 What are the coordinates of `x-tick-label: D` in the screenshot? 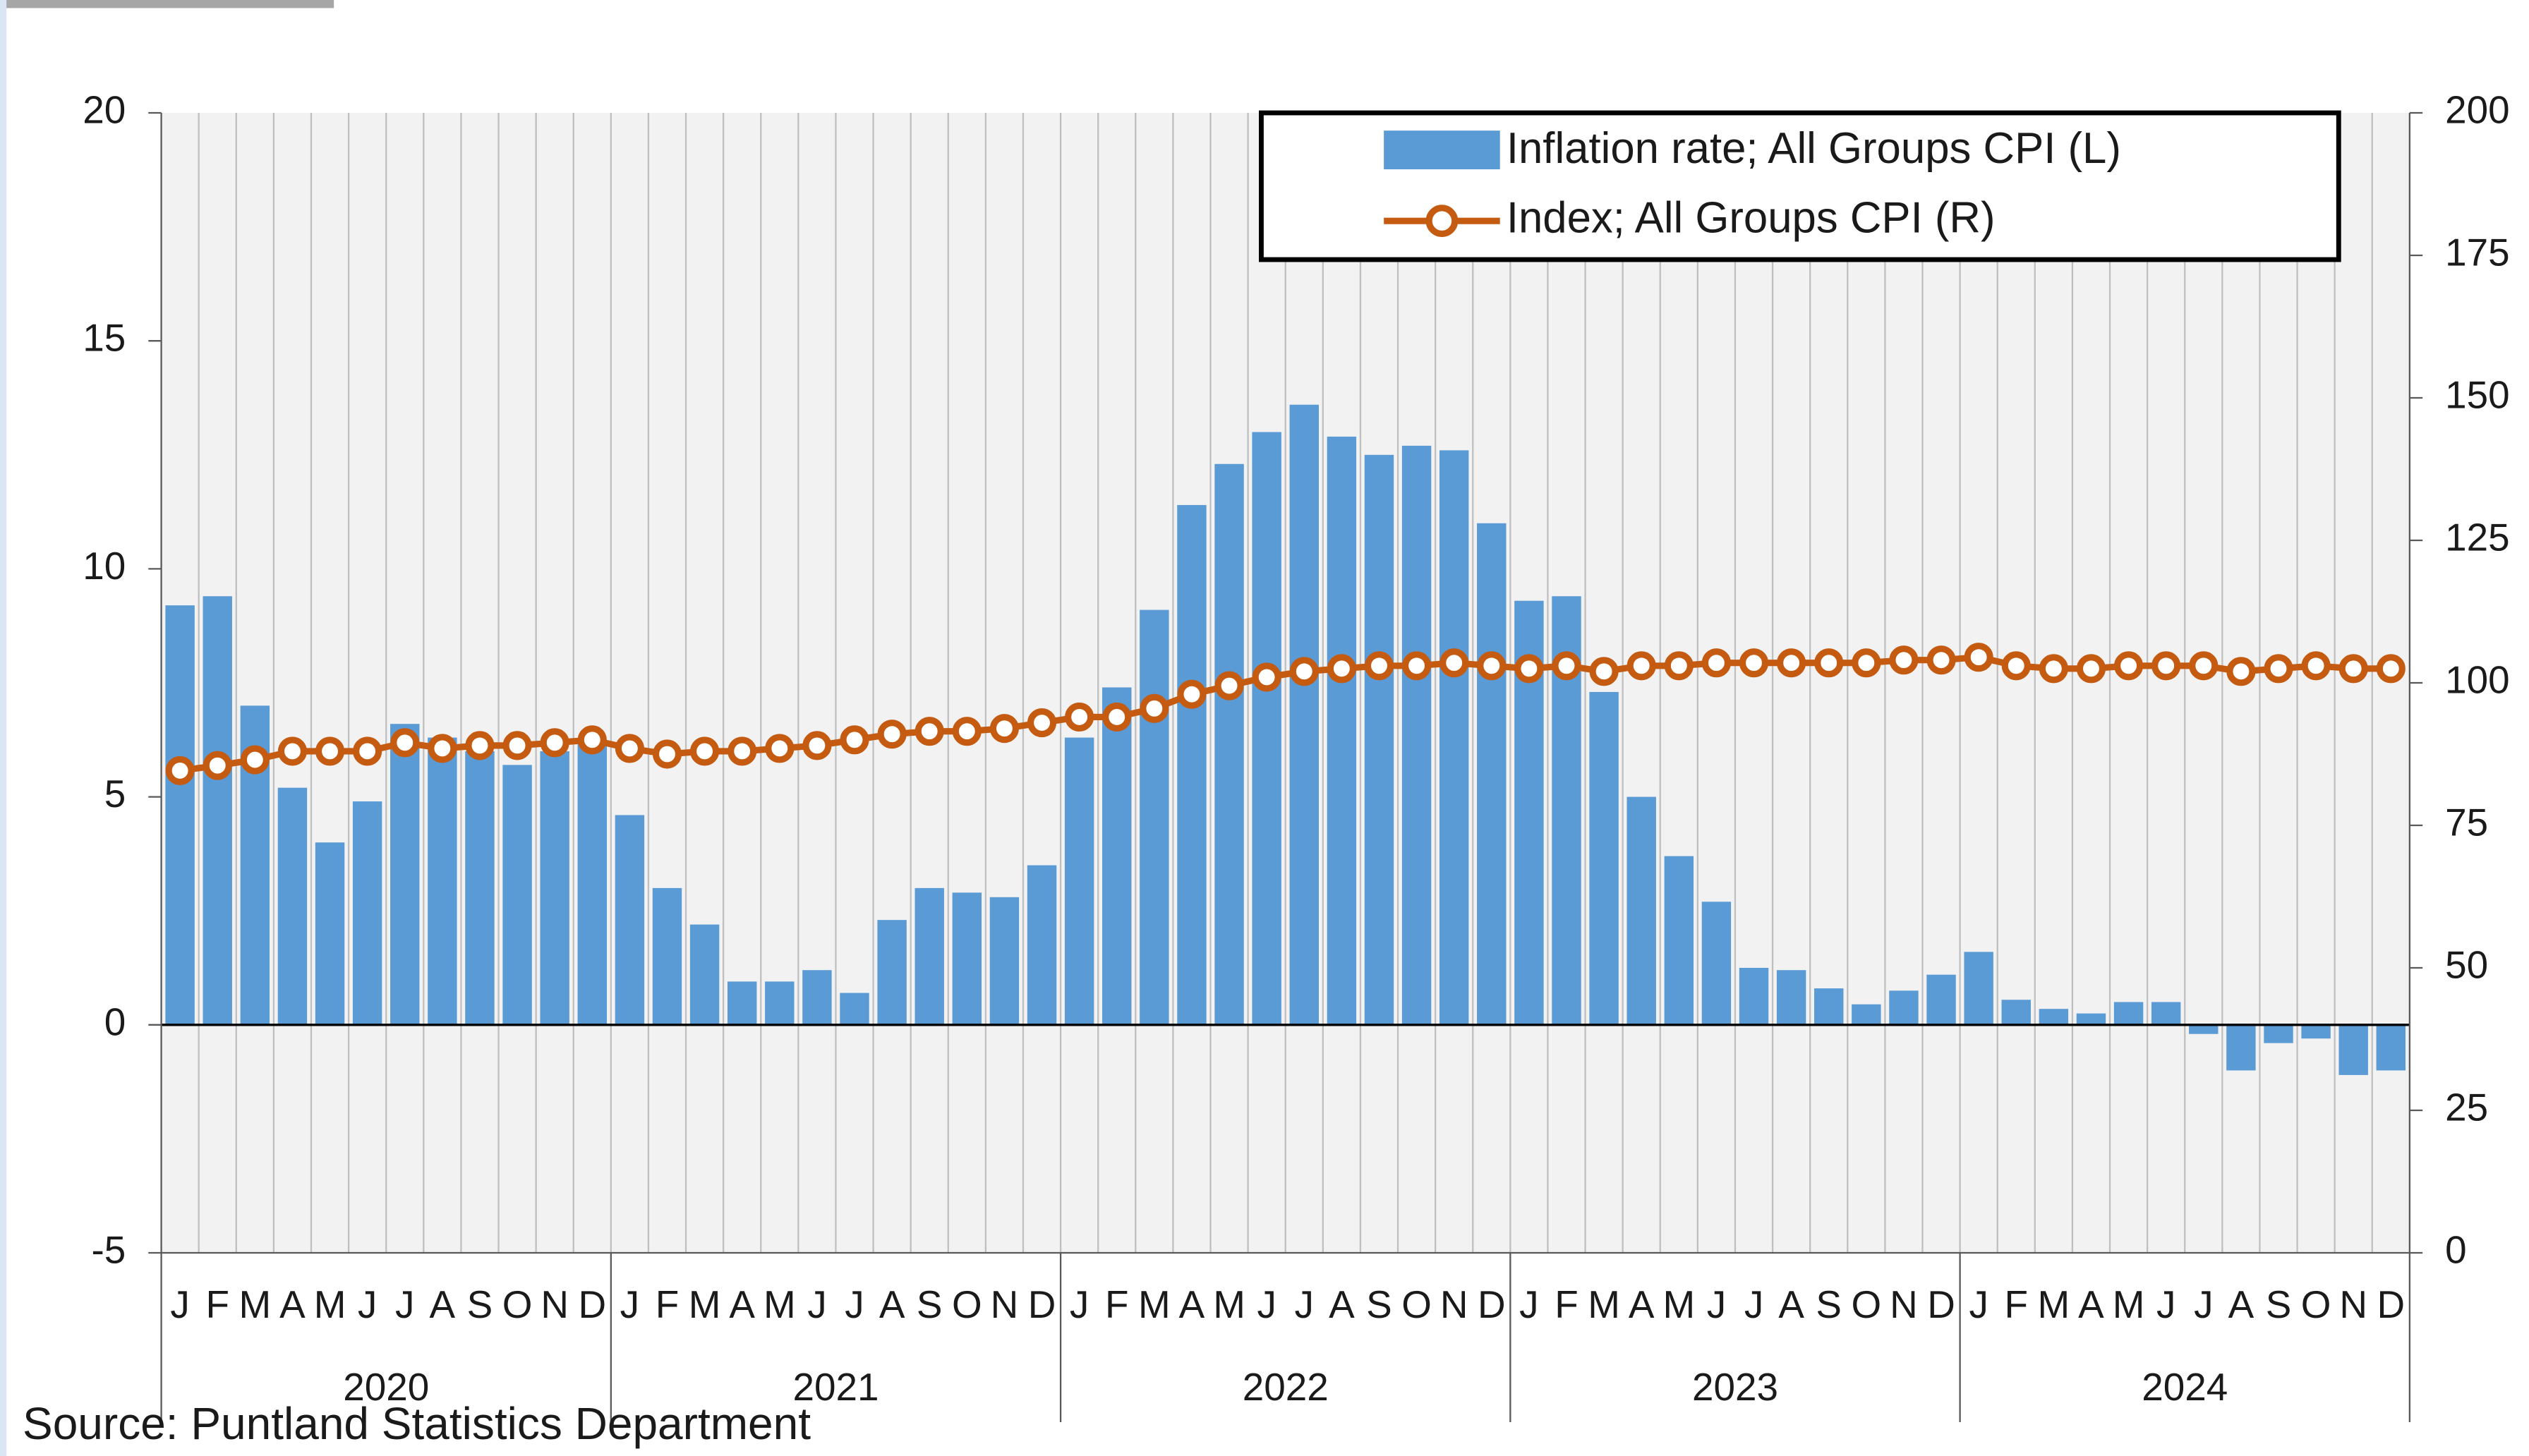 It's located at (592, 1304).